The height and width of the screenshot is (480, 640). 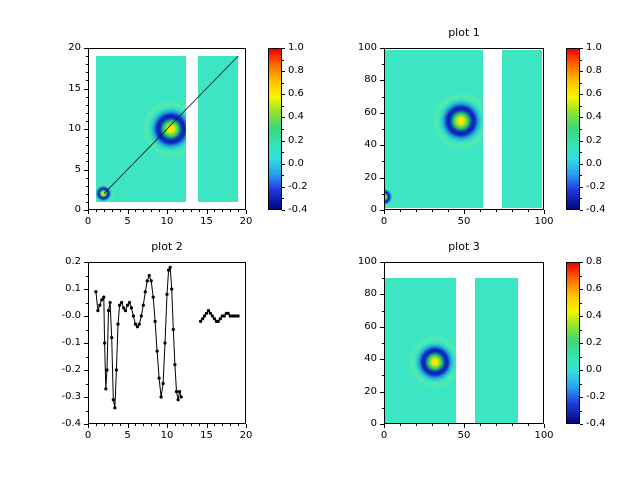 What do you see at coordinates (370, 294) in the screenshot?
I see `y-tick-label: 80` at bounding box center [370, 294].